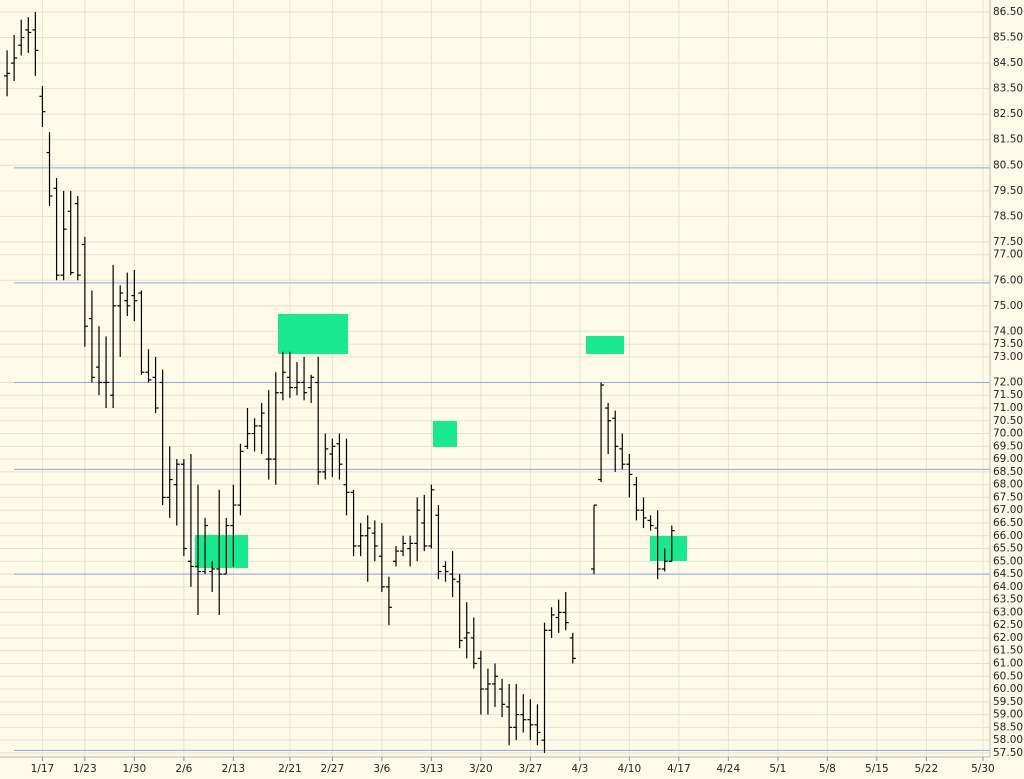 Image resolution: width=1024 pixels, height=779 pixels. What do you see at coordinates (1008, 549) in the screenshot?
I see `y-tick-label: 65.50` at bounding box center [1008, 549].